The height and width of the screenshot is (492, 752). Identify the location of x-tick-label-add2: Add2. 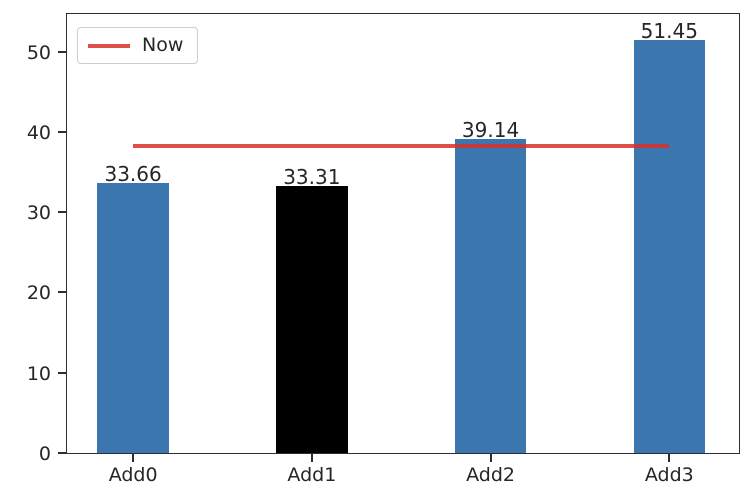
(490, 475).